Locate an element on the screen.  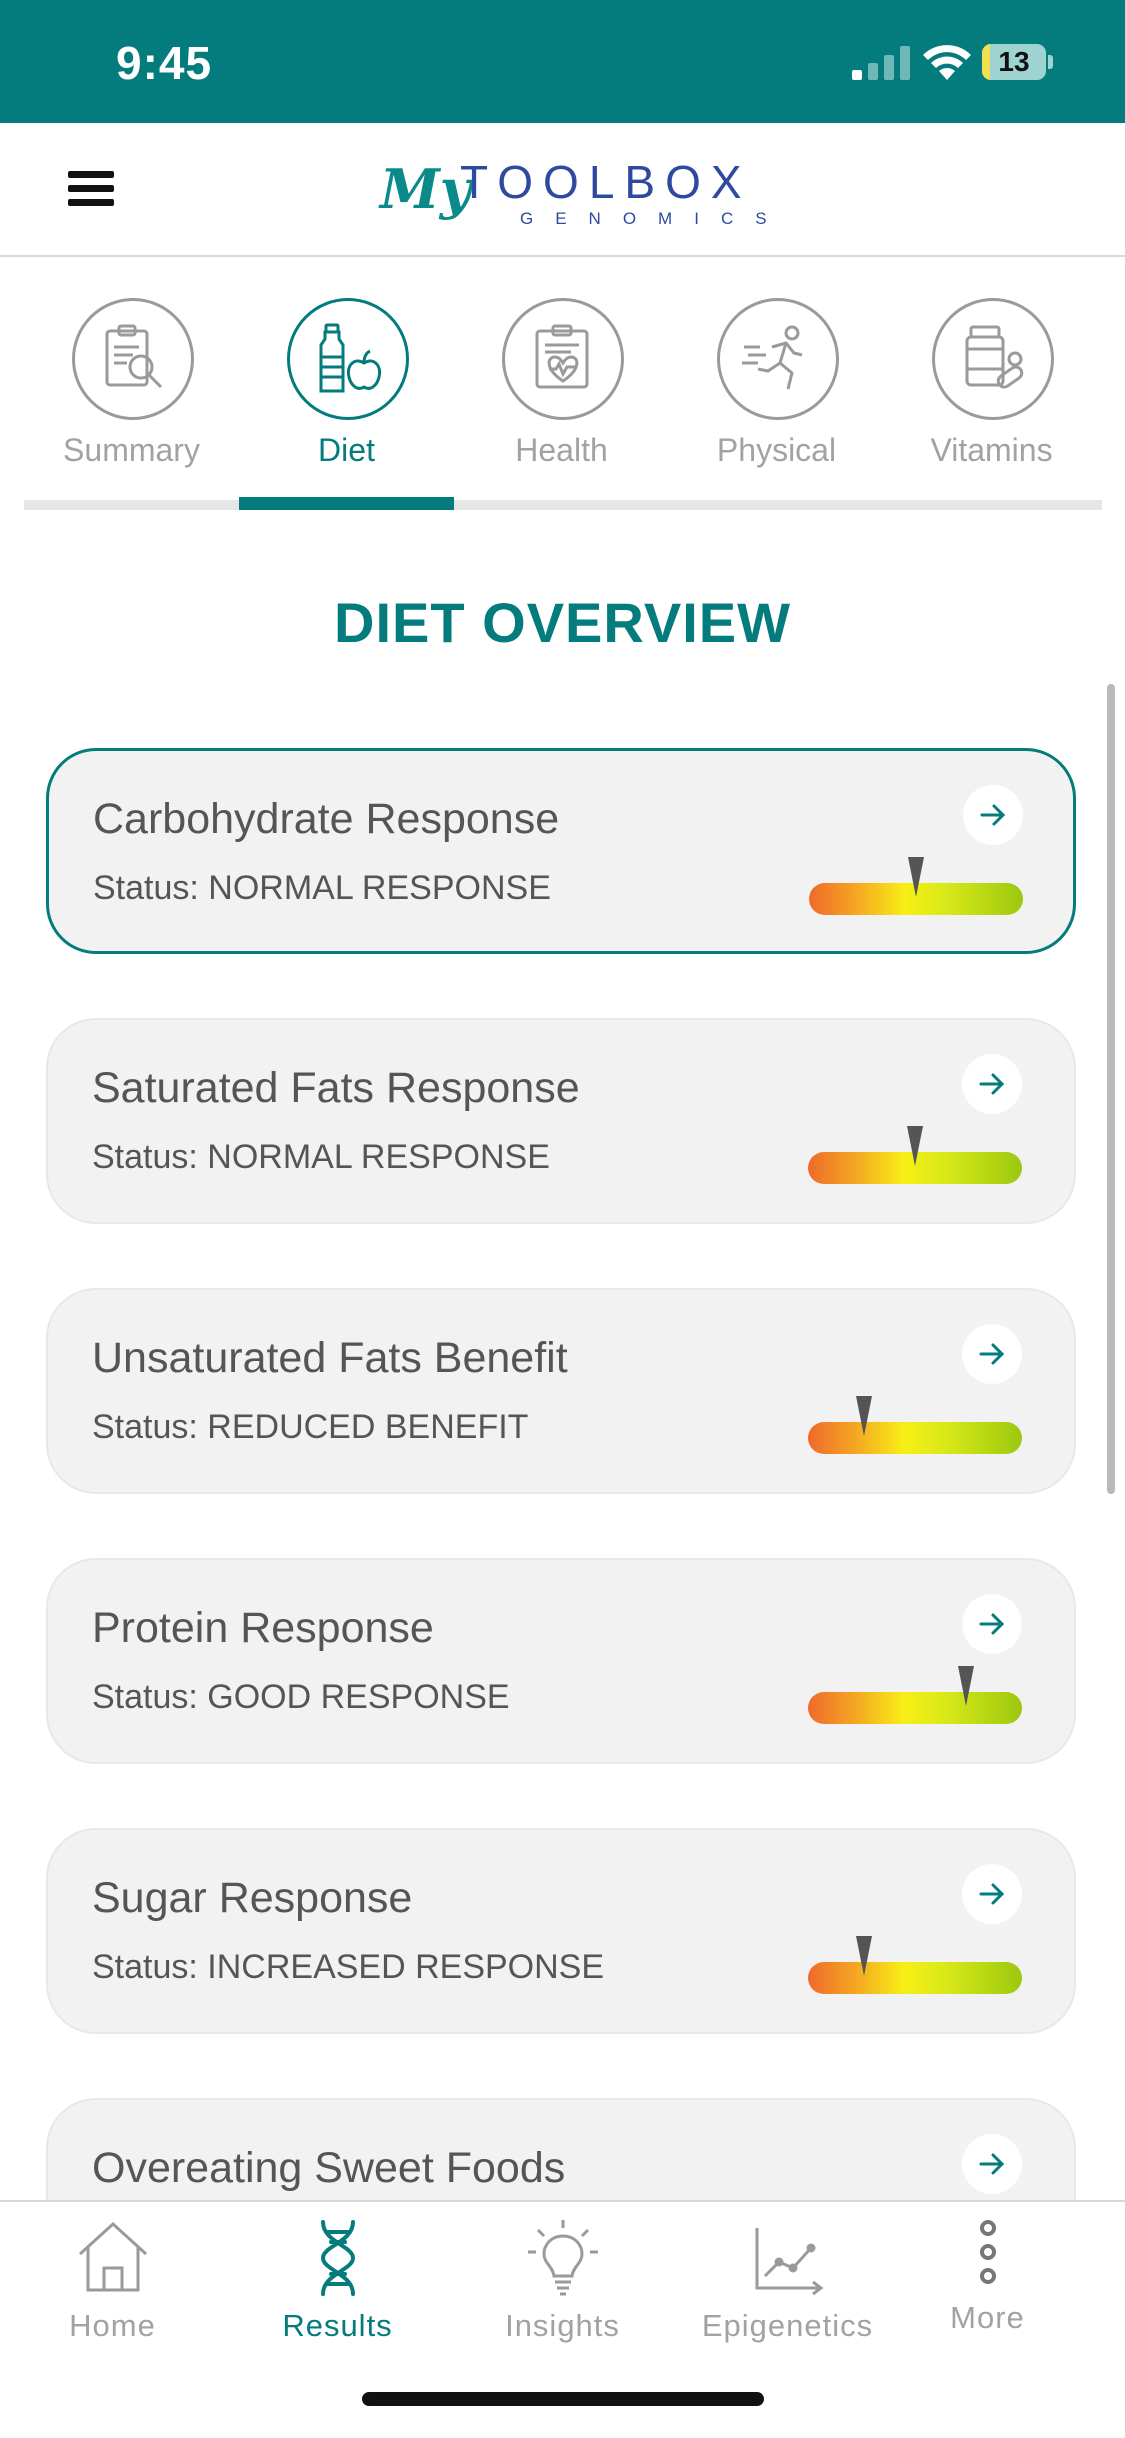
logo-script: My is located at coordinates (426, 189).